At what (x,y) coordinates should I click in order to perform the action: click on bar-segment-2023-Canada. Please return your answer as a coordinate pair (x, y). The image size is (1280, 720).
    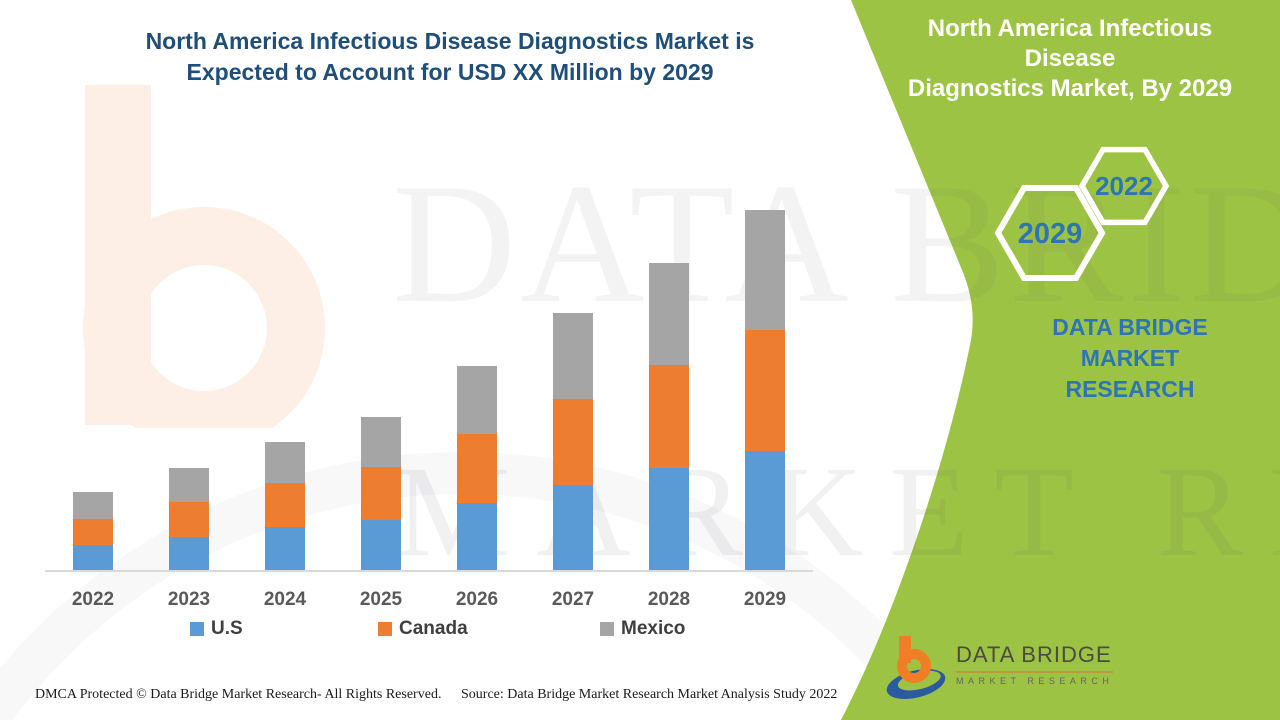
    Looking at the image, I should click on (189, 519).